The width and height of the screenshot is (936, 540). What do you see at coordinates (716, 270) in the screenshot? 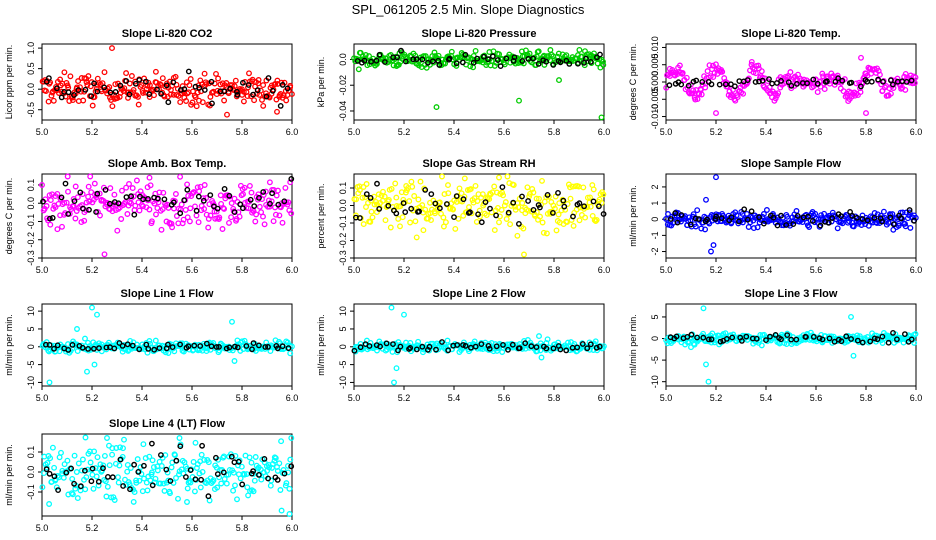
I see `x-tick-label: 5.2` at bounding box center [716, 270].